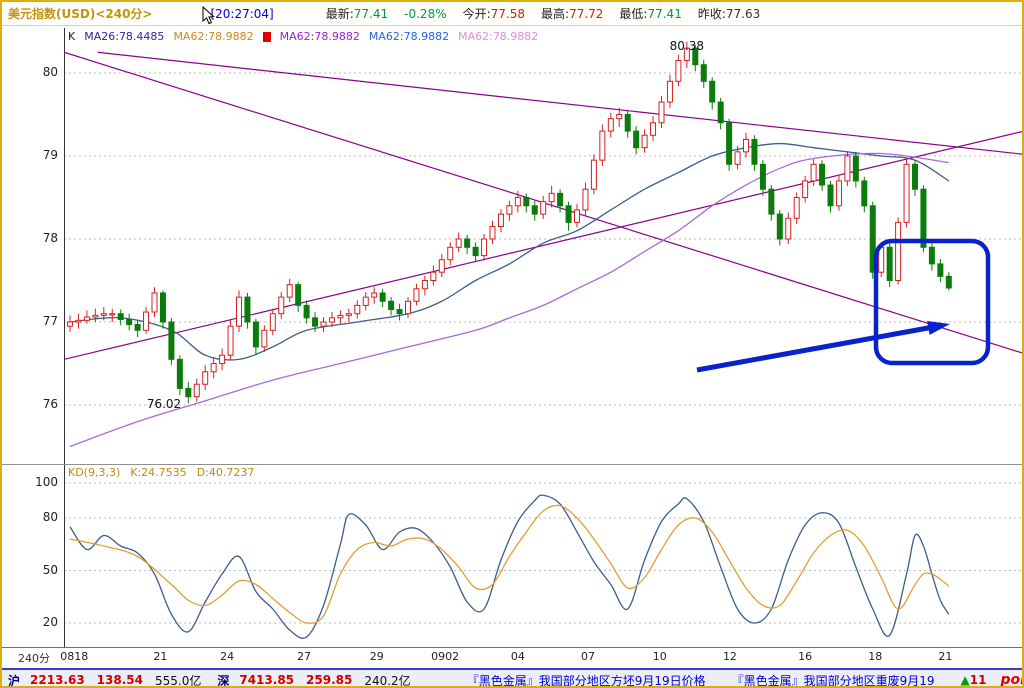  What do you see at coordinates (74, 656) in the screenshot?
I see `date-label: 0818` at bounding box center [74, 656].